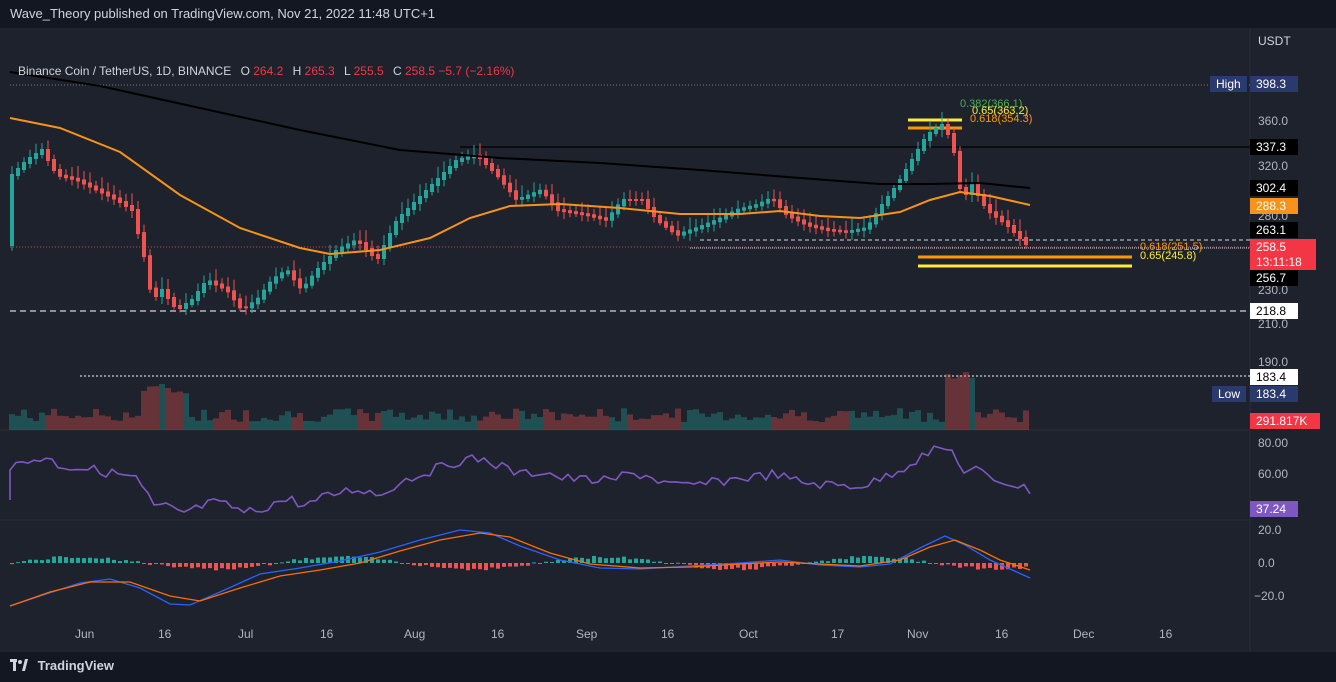 The image size is (1336, 682). I want to click on footer-brand: TradingView, so click(75, 665).